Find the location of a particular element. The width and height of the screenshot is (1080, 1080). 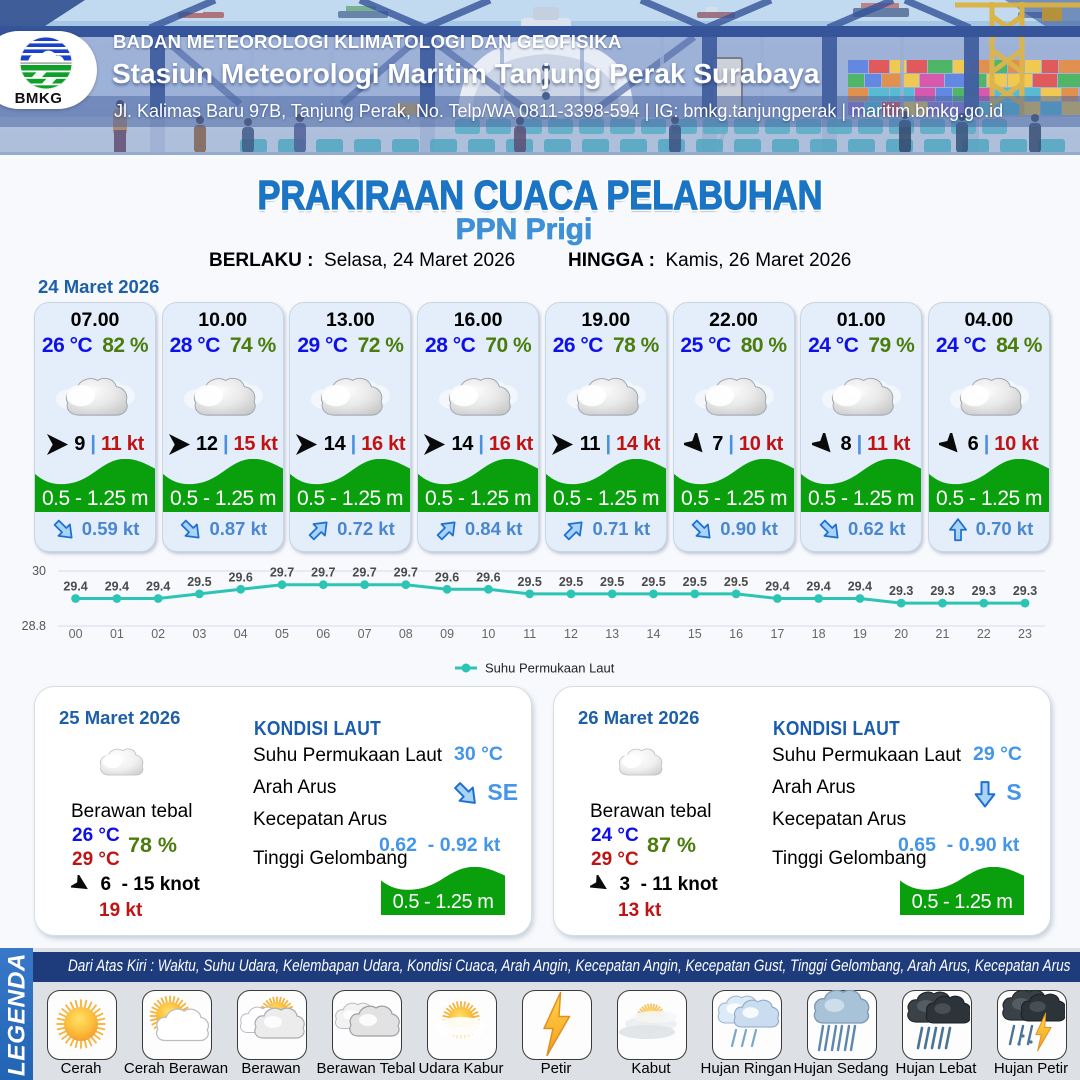

svg-text: 16 is located at coordinates (736, 634).